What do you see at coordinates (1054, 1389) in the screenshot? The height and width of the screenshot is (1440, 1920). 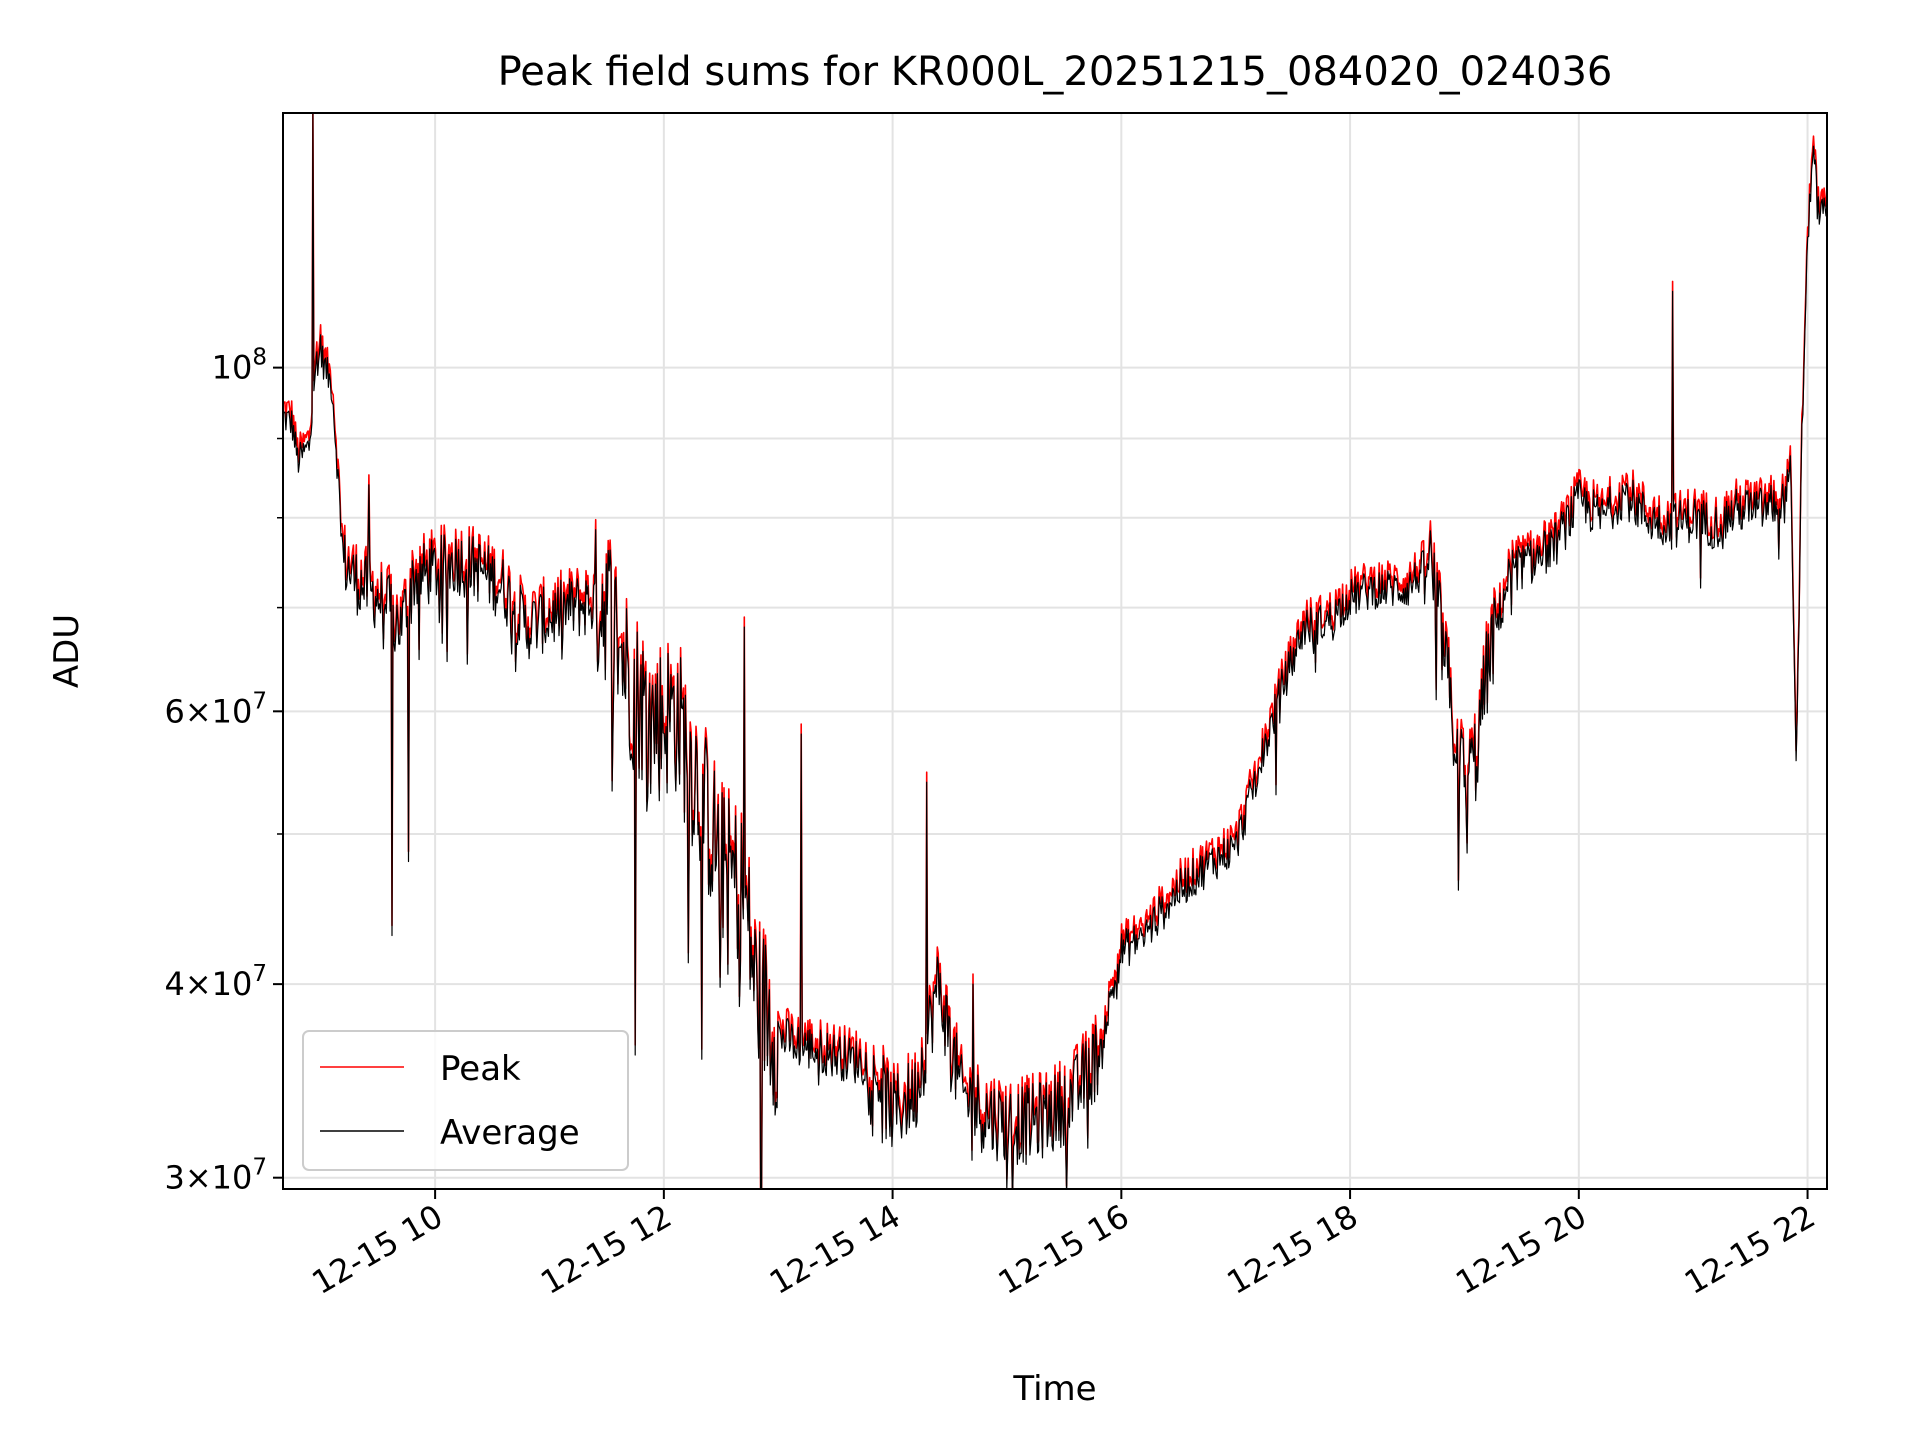 I see `x-axis-label: Time` at bounding box center [1054, 1389].